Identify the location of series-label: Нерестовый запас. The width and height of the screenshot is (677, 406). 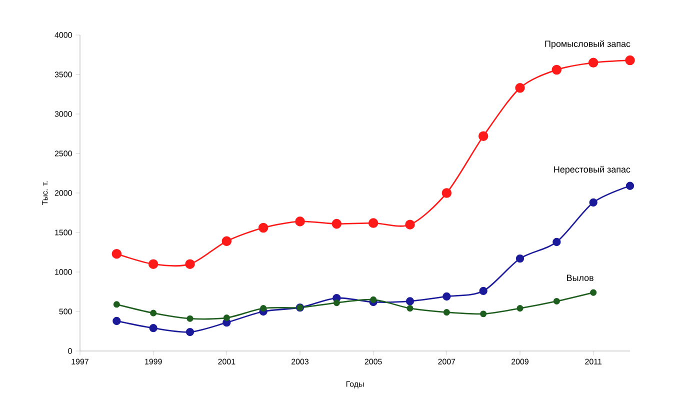
(592, 170).